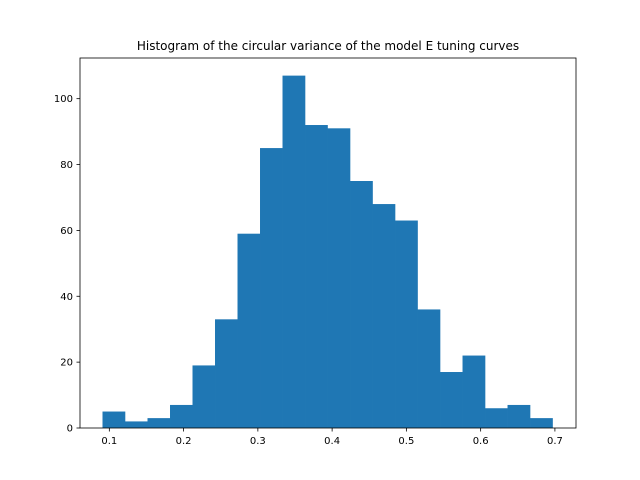  Describe the element at coordinates (66, 363) in the screenshot. I see `y-tick-label: 20` at that location.